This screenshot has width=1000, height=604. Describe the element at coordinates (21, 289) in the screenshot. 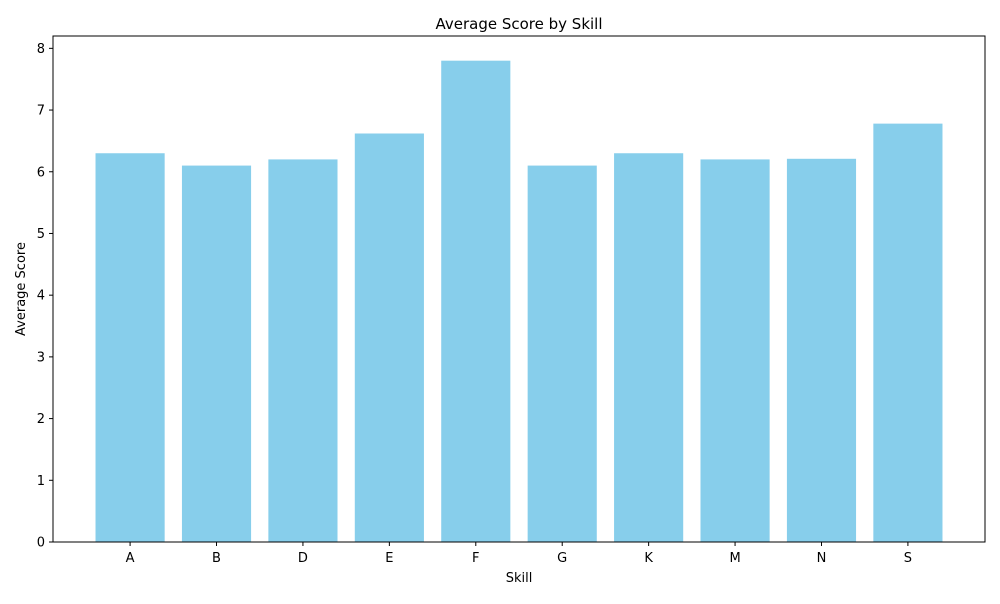

I see `y-axis-label: Average Score` at that location.